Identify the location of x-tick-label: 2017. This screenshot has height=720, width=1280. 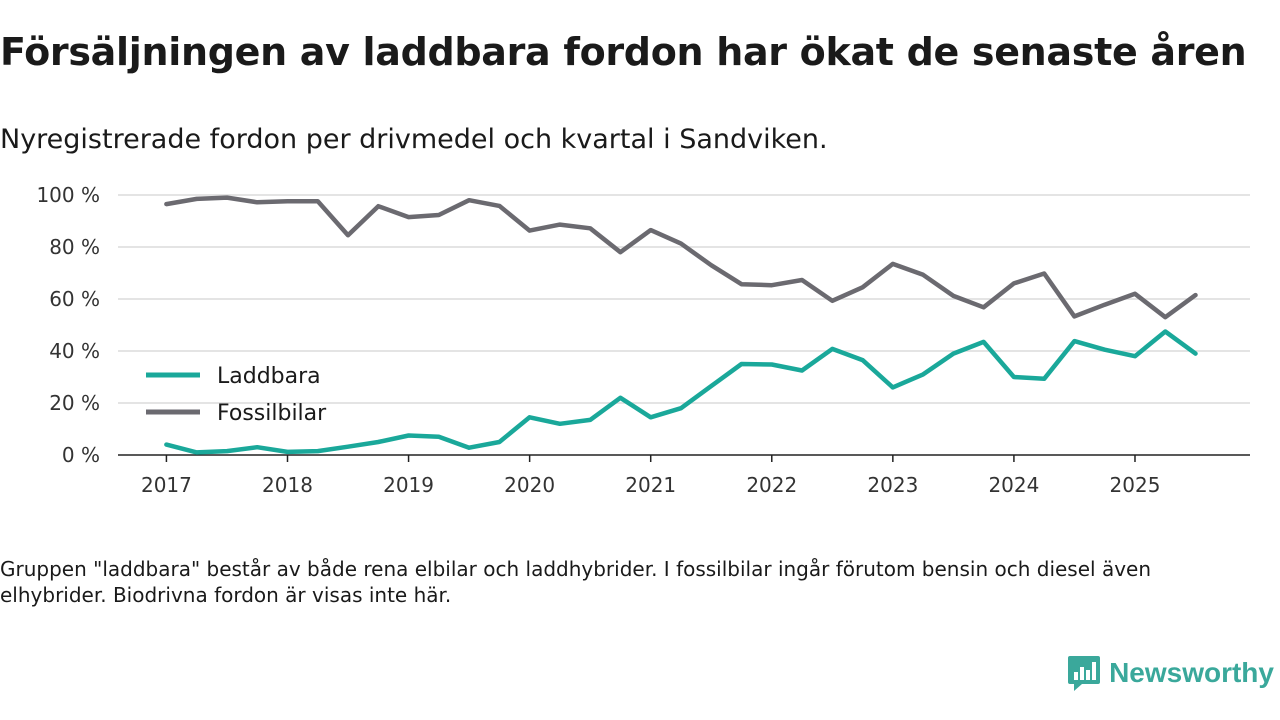
(166, 485).